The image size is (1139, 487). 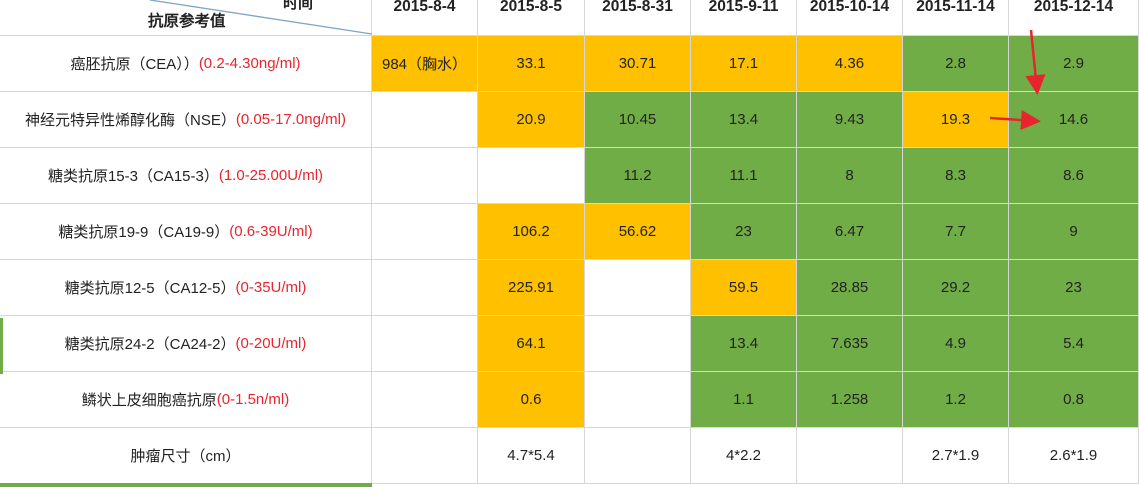 What do you see at coordinates (638, 176) in the screenshot?
I see `value-cell: 11.2` at bounding box center [638, 176].